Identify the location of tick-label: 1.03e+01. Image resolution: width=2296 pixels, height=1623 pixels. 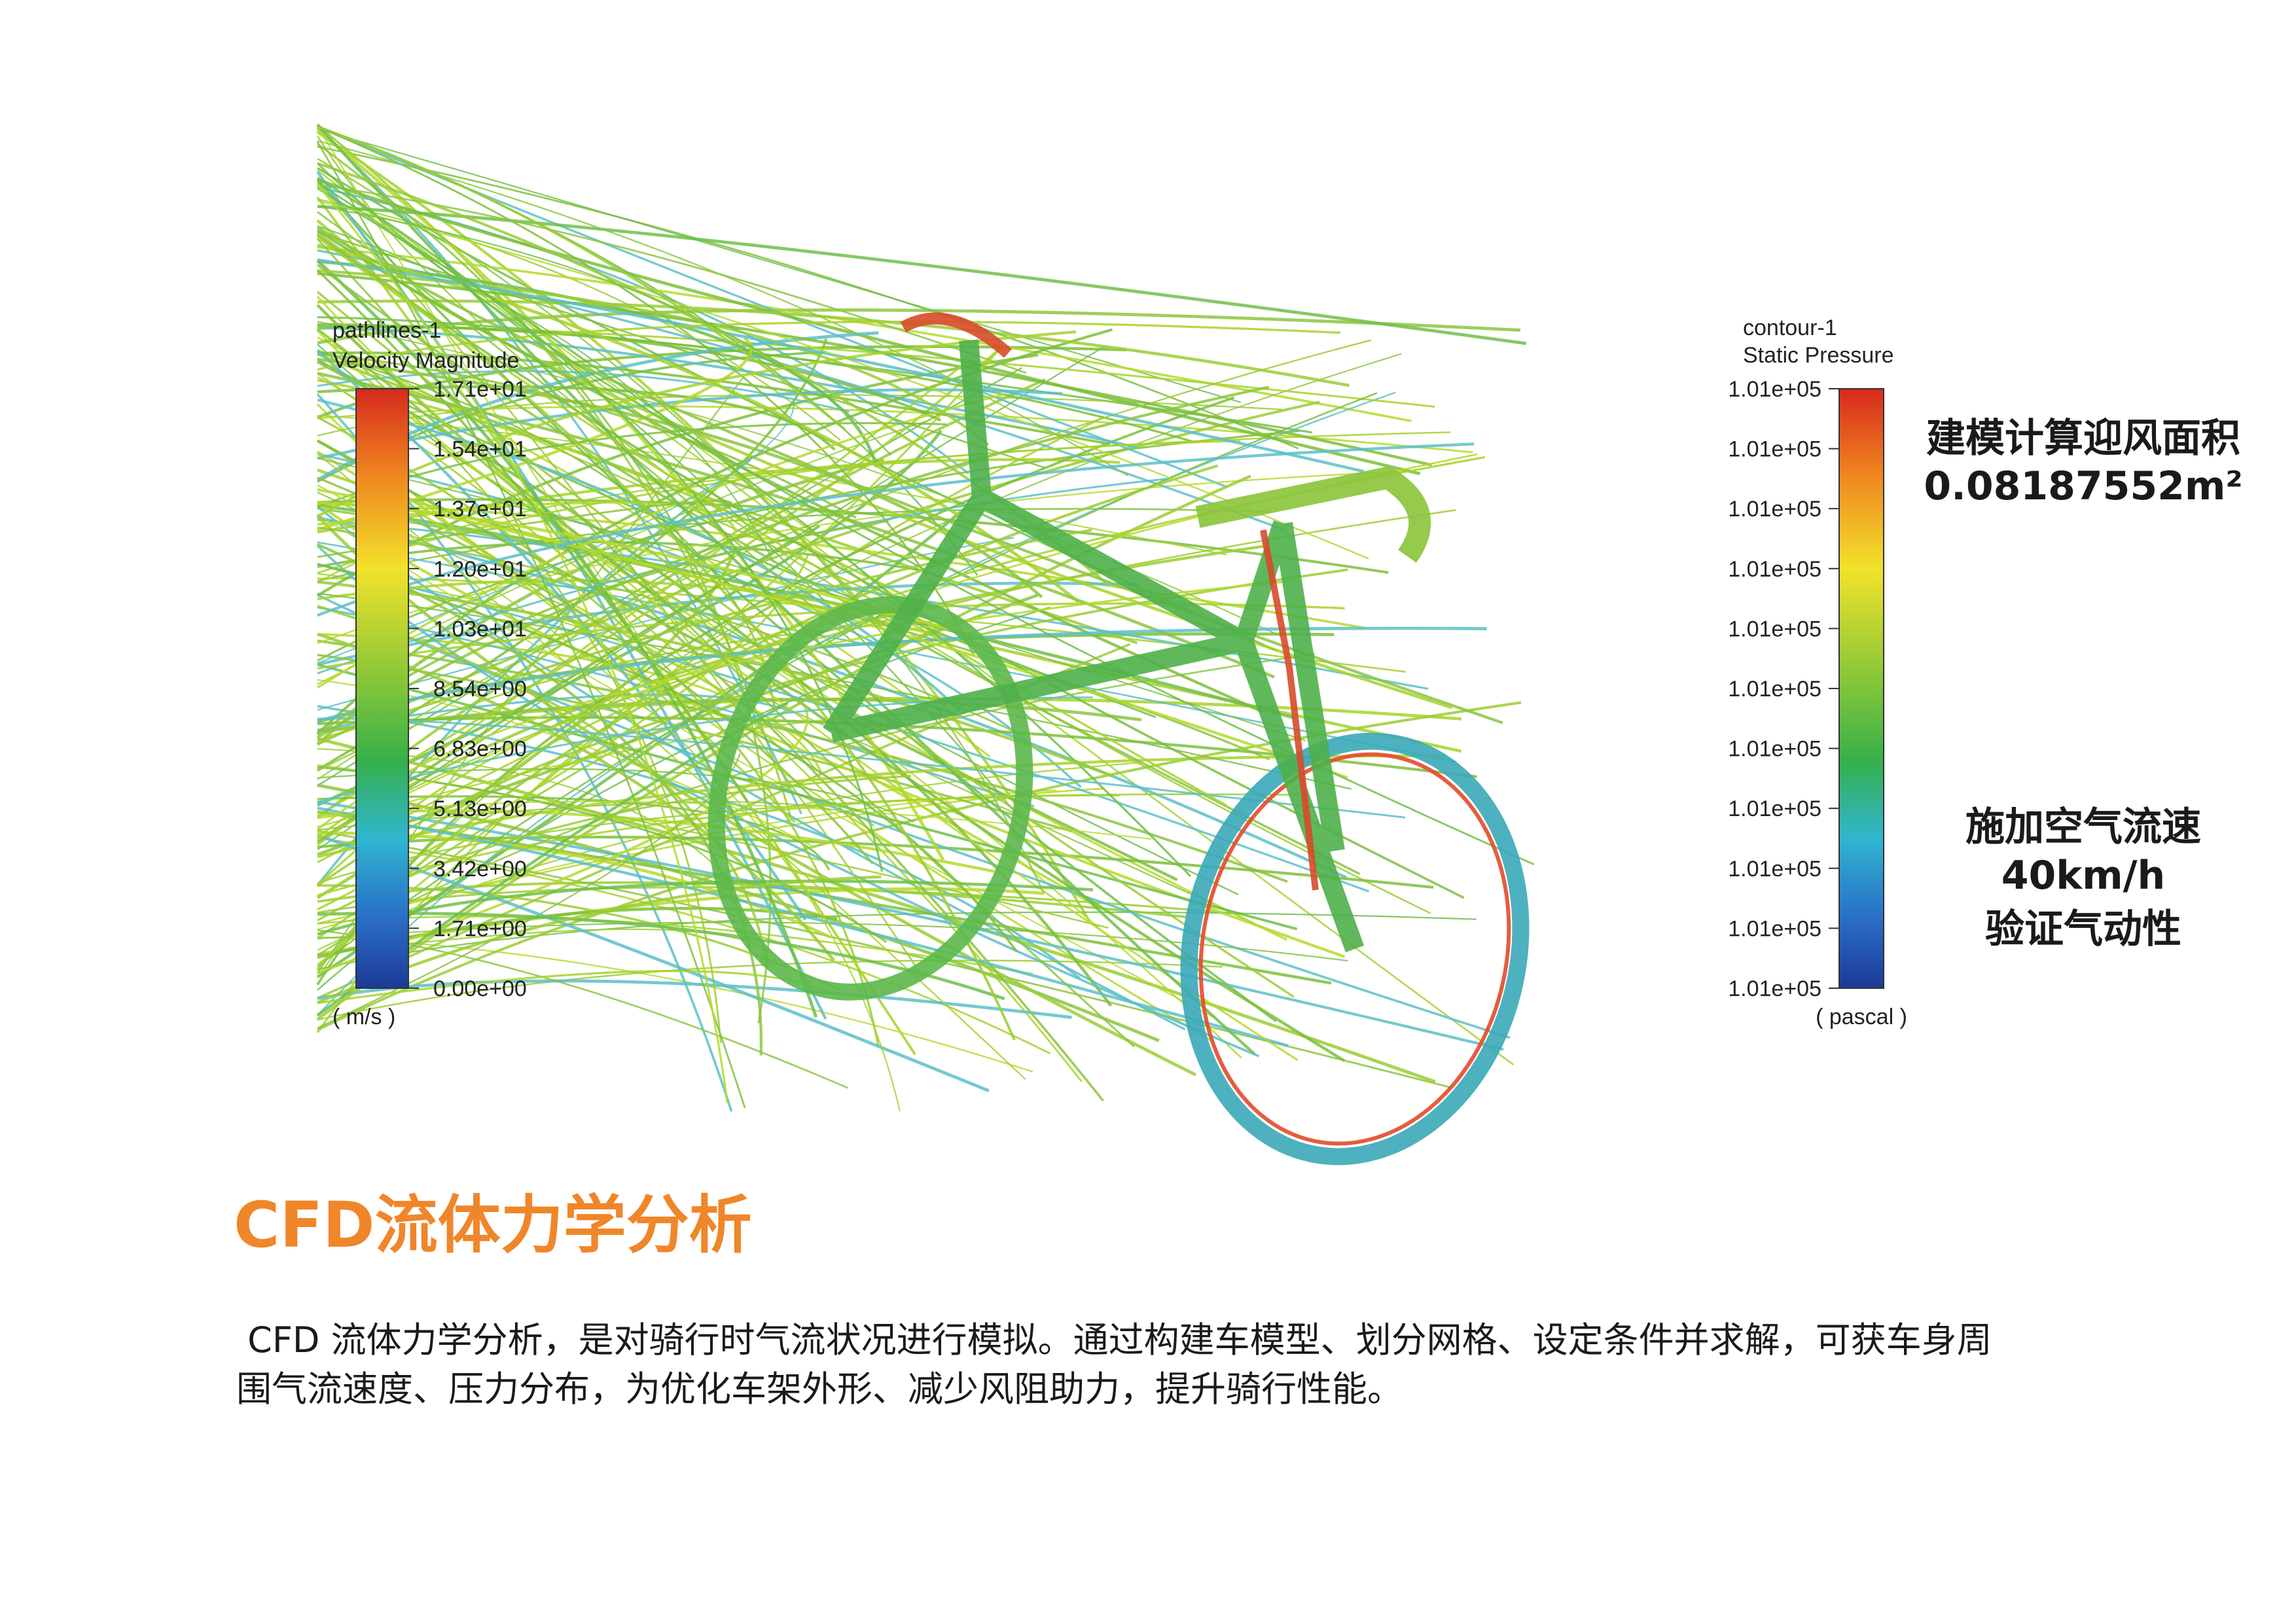
(480, 629).